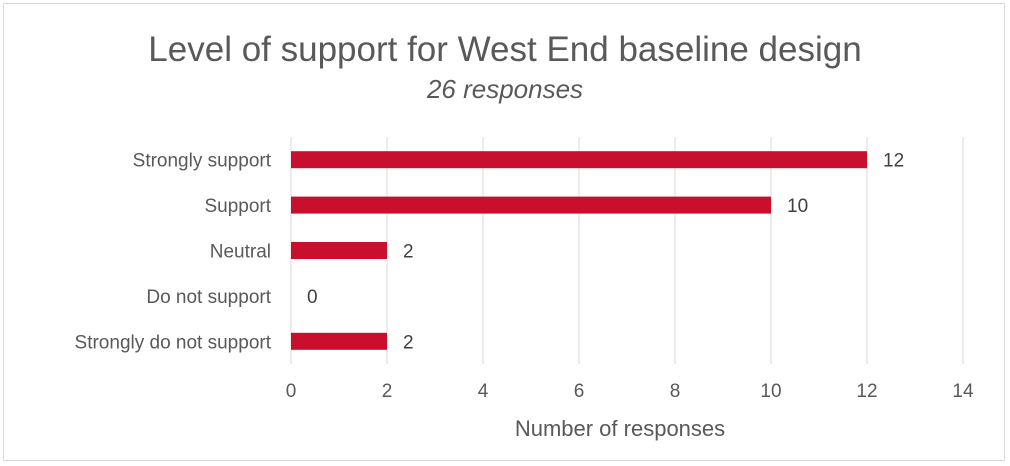 This screenshot has height=466, width=1010. What do you see at coordinates (505, 89) in the screenshot?
I see `chart-subtitle: 26 responses` at bounding box center [505, 89].